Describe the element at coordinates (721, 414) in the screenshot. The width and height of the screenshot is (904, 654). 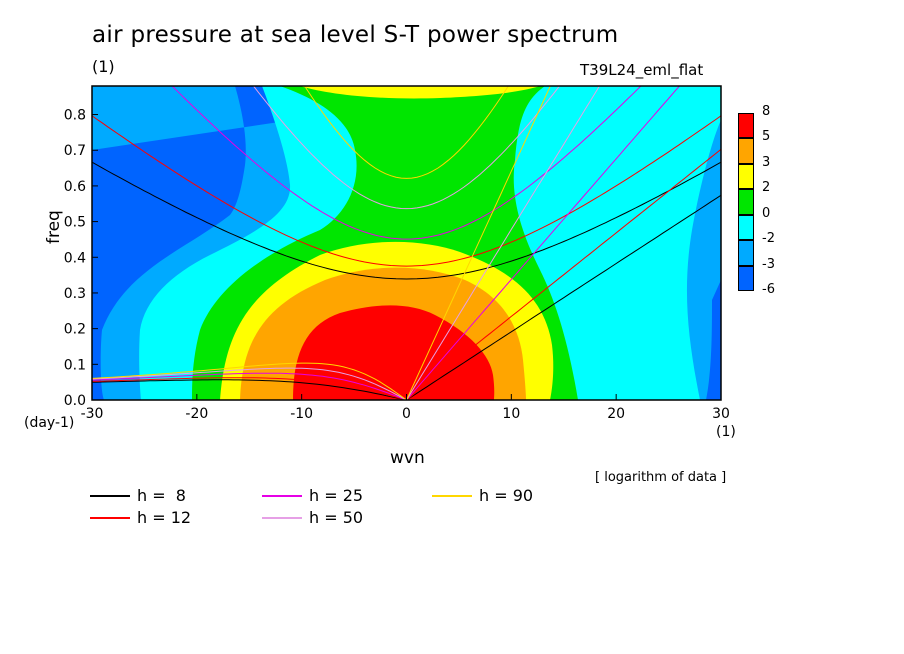
I see `x-tick-label: 30` at that location.